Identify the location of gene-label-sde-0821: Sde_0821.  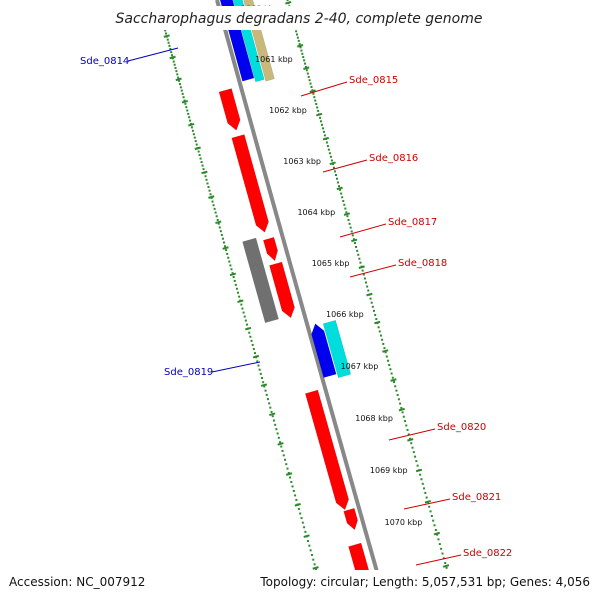
(476, 497).